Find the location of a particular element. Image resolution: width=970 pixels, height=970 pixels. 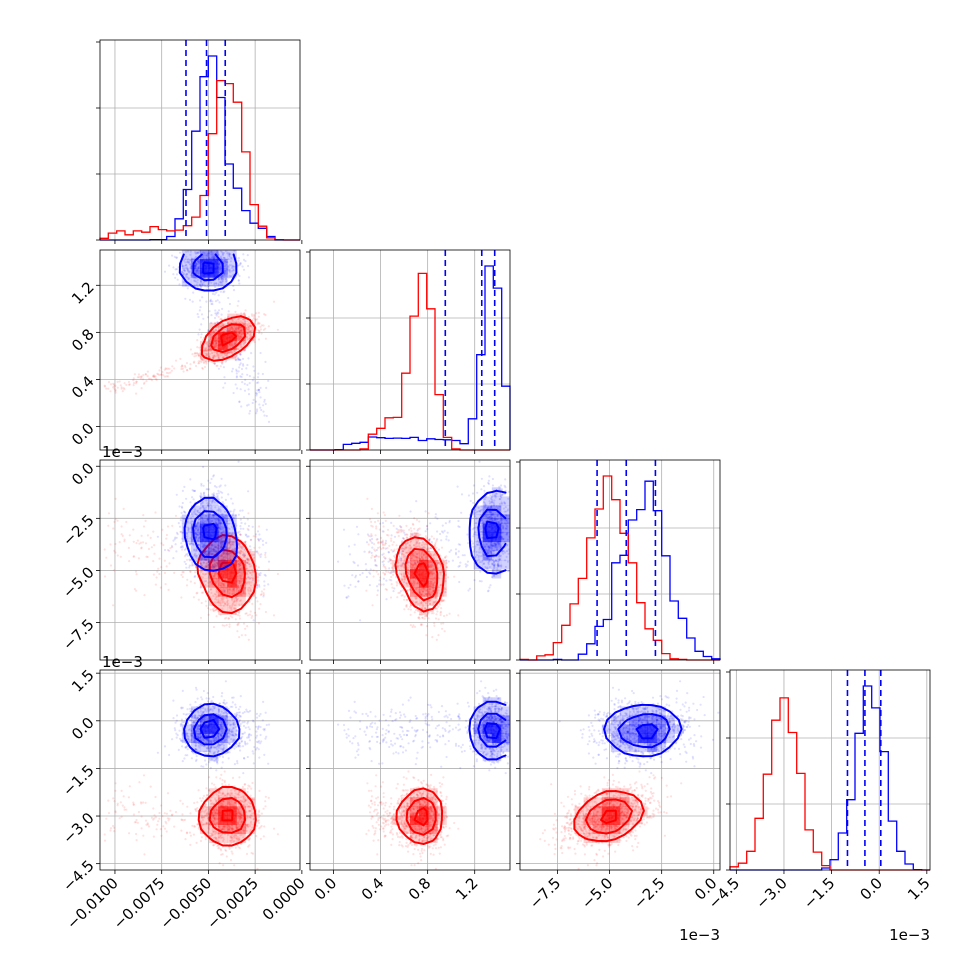

contour-line is located at coordinates (228, 338).